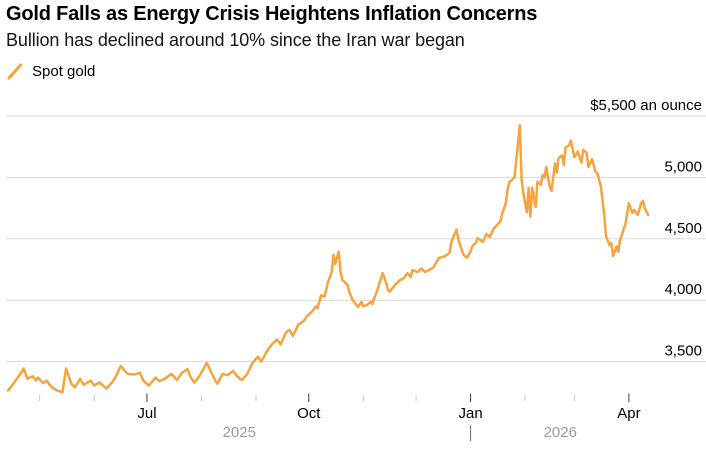 Image resolution: width=706 pixels, height=454 pixels. I want to click on legend: Spot gold, so click(51, 71).